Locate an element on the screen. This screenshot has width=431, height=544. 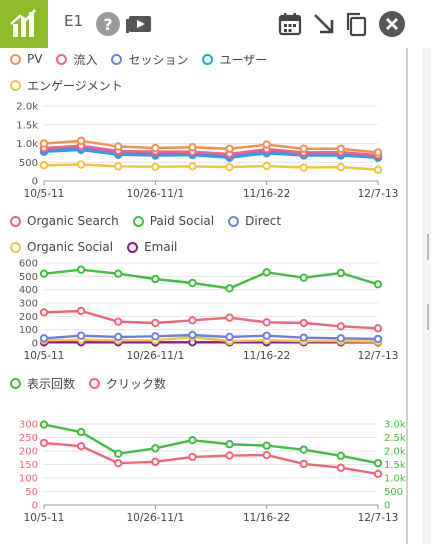
legend-item: 流入 is located at coordinates (76, 59).